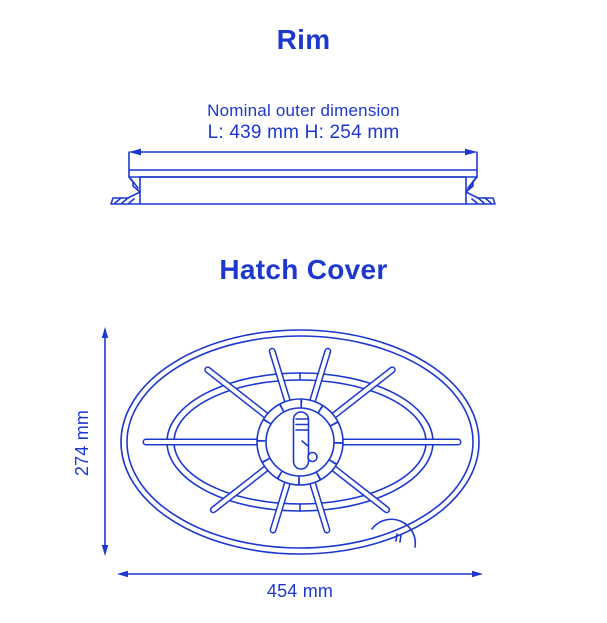  What do you see at coordinates (105, 332) in the screenshot?
I see `height-dim-arrow-top` at bounding box center [105, 332].